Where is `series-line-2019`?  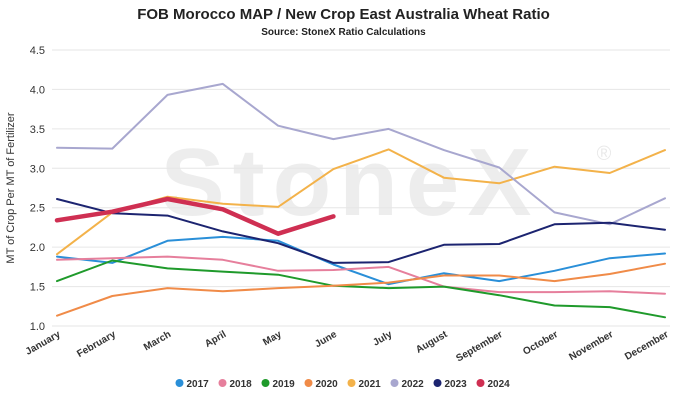 series-line-2019 is located at coordinates (361, 289).